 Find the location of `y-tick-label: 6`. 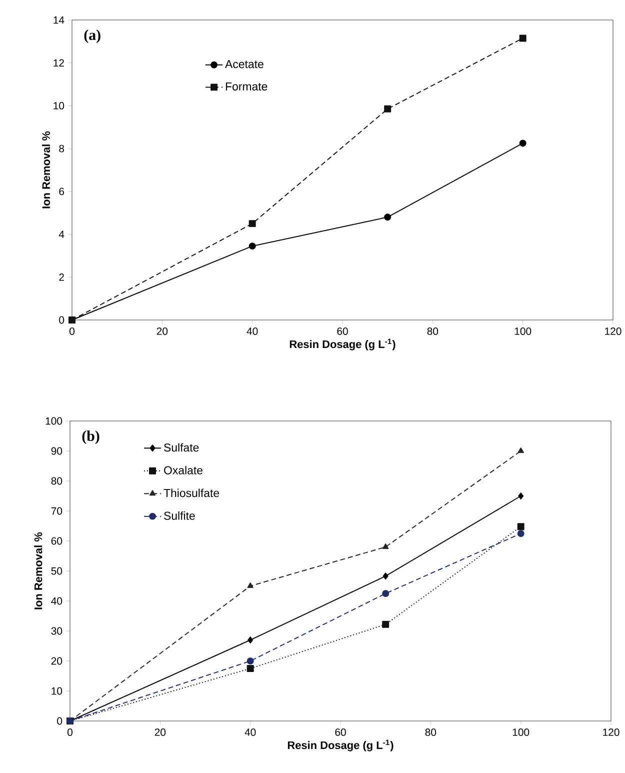

y-tick-label: 6 is located at coordinates (61, 192).